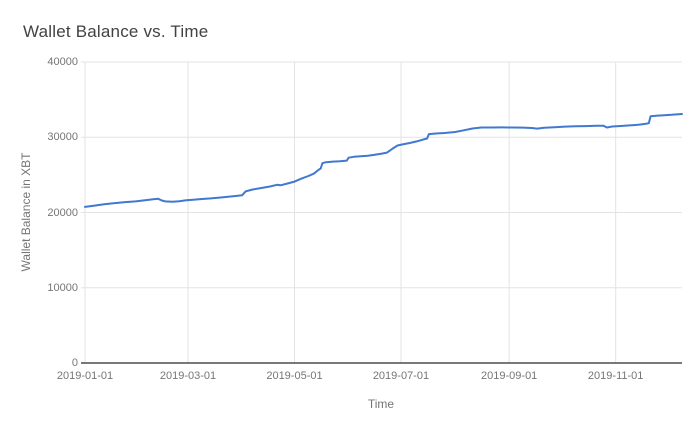  Describe the element at coordinates (381, 404) in the screenshot. I see `x-axis-title: Time` at that location.